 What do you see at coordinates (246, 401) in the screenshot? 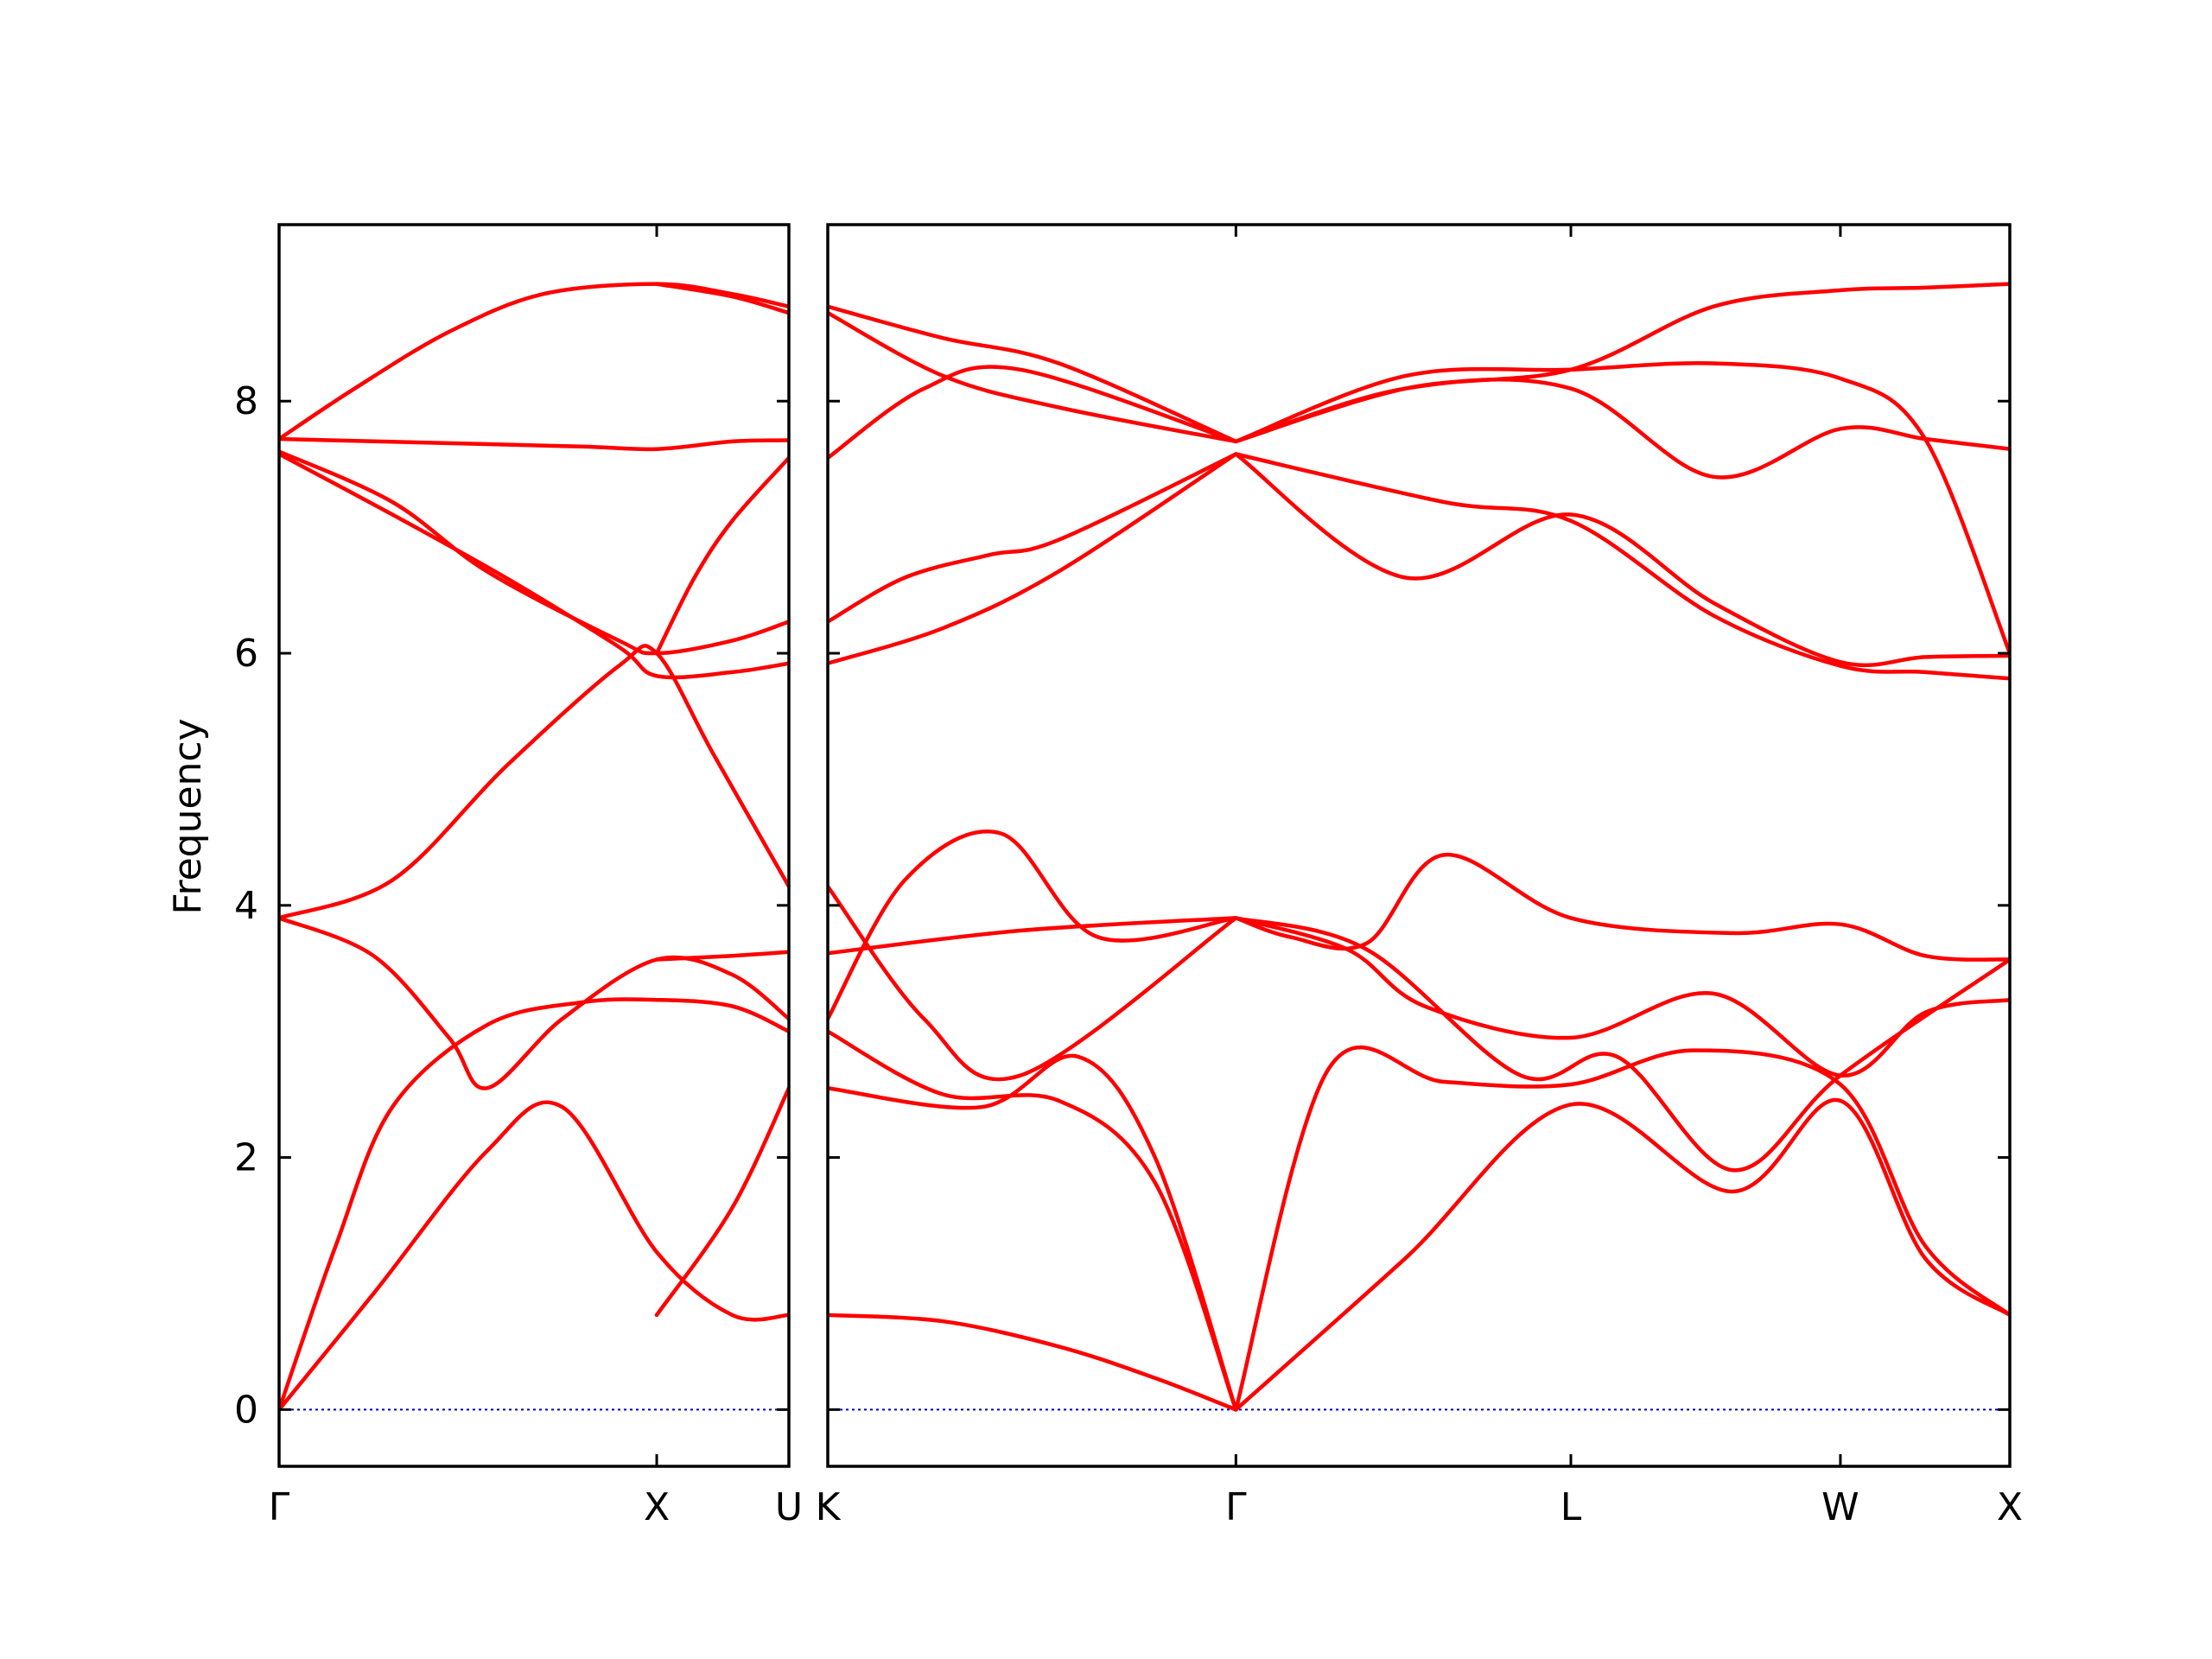
I see `y-tick-label: 8` at bounding box center [246, 401].